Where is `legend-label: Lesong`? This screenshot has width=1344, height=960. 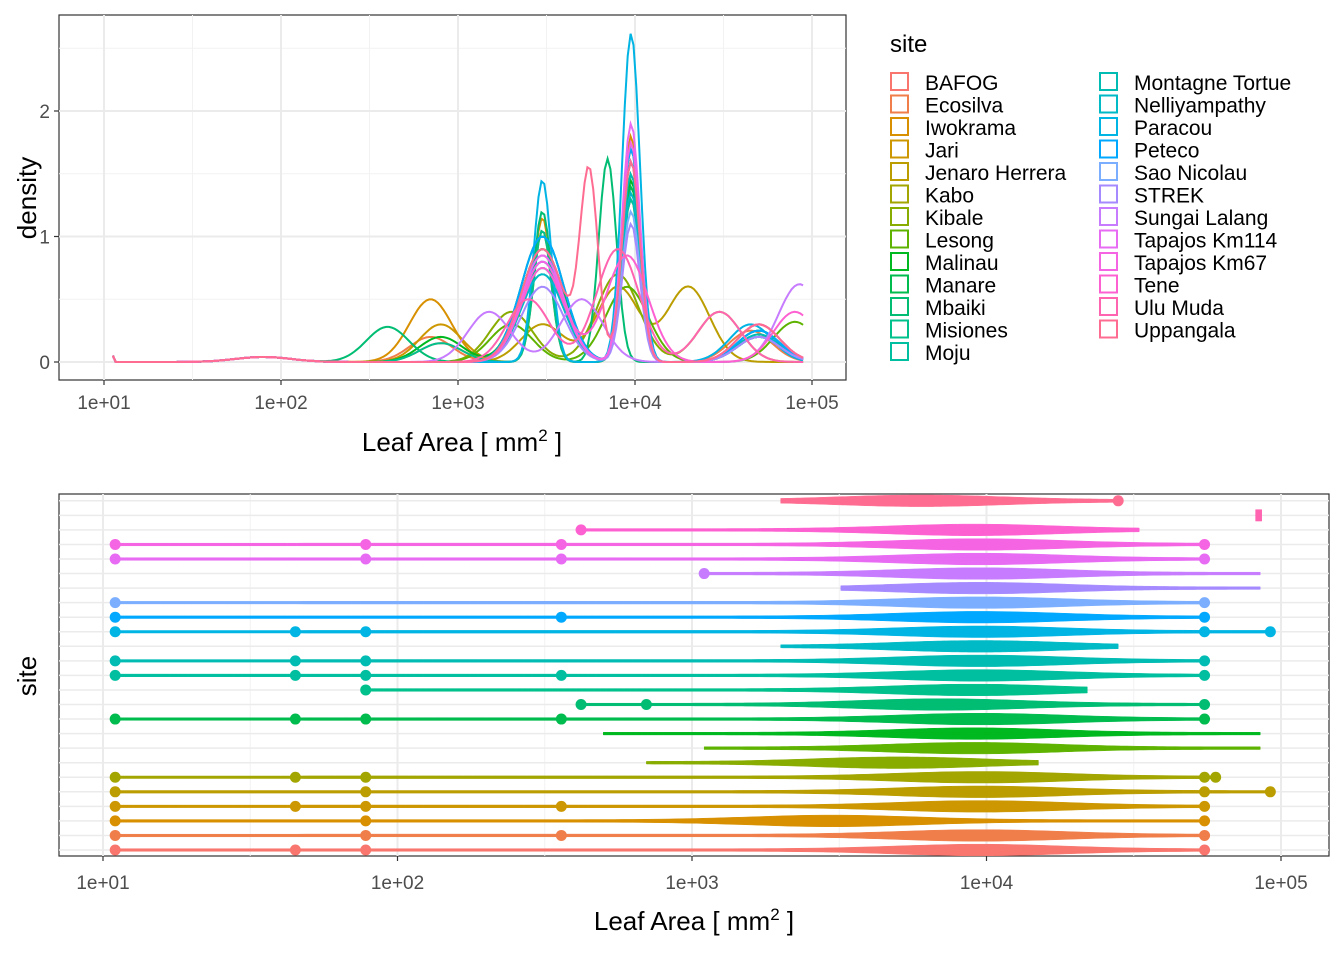
legend-label: Lesong is located at coordinates (959, 241).